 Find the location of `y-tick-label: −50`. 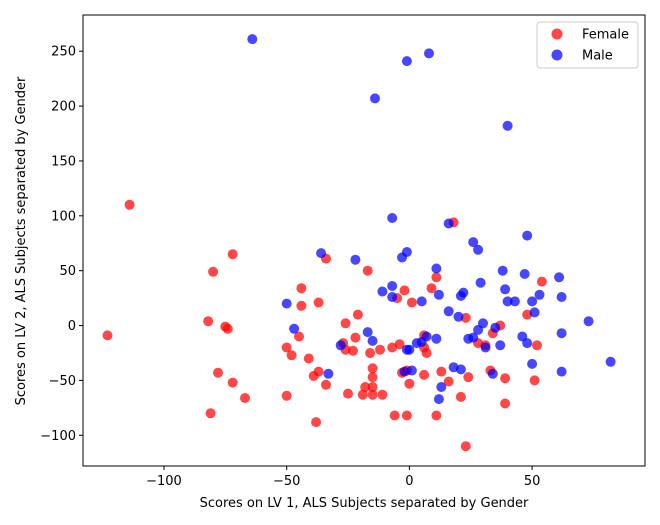

y-tick-label: −50 is located at coordinates (62, 381).